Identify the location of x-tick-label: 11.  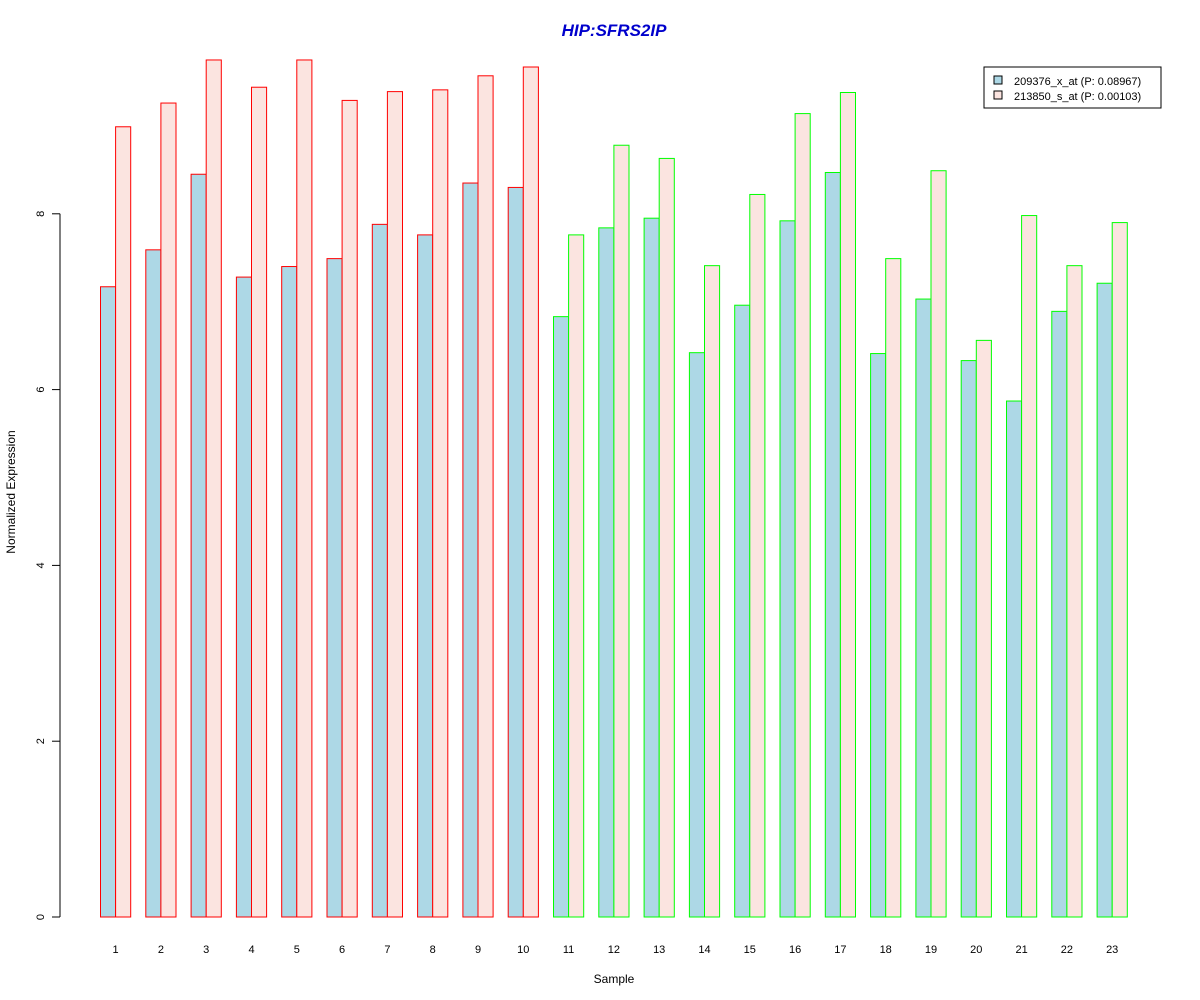
(568, 950).